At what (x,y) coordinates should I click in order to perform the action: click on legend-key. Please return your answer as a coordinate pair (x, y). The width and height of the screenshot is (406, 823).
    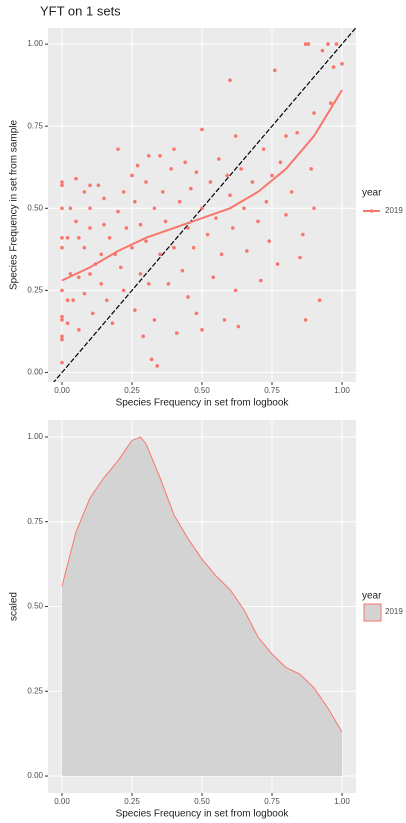
    Looking at the image, I should click on (372, 612).